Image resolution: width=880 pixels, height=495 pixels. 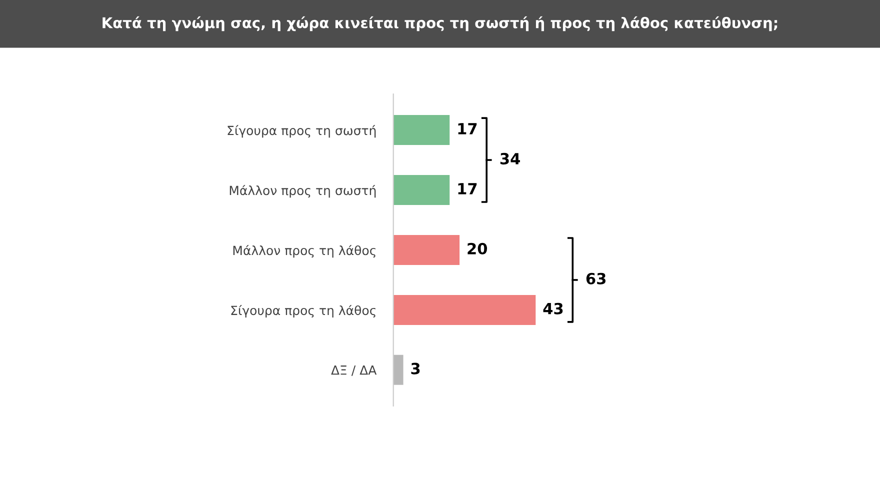 What do you see at coordinates (415, 368) in the screenshot?
I see `data-label: 3` at bounding box center [415, 368].